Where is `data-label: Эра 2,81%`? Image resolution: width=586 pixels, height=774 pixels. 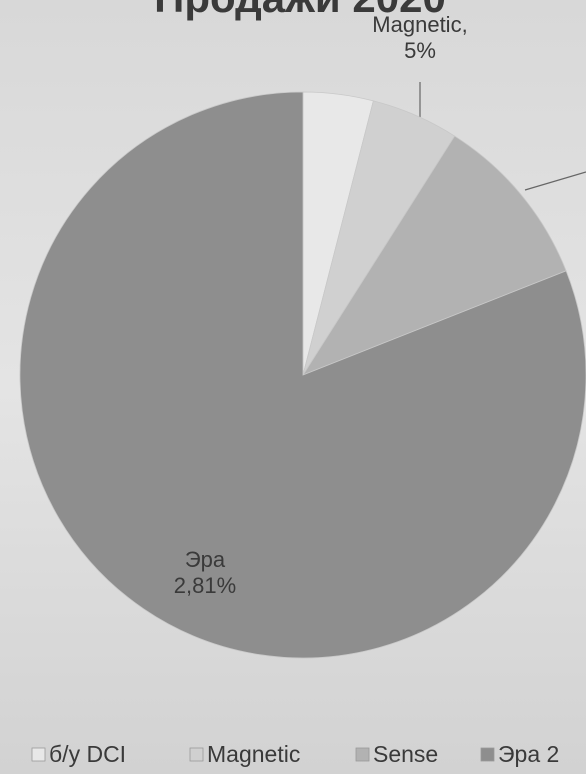 data-label: Эра 2,81% is located at coordinates (205, 572).